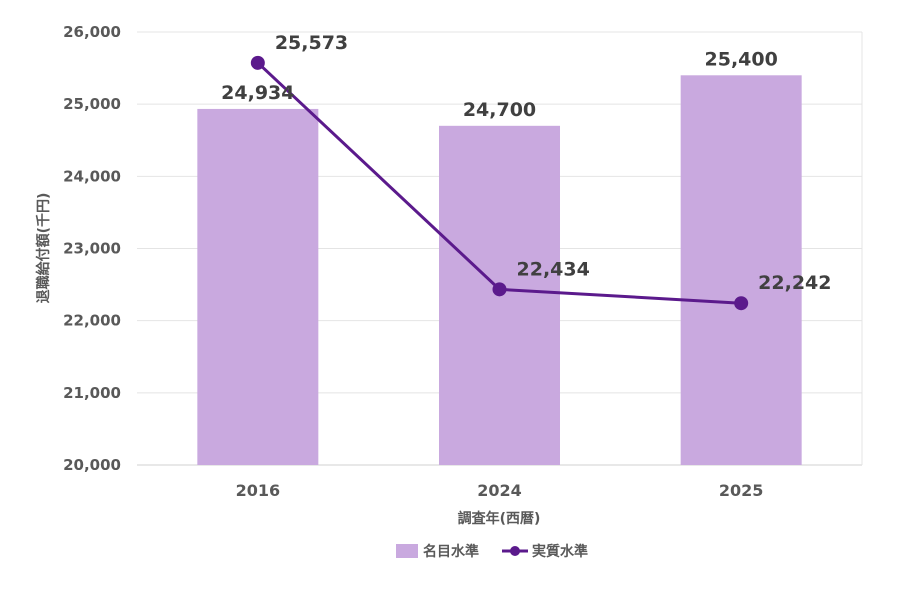 The height and width of the screenshot is (590, 900). Describe the element at coordinates (92, 104) in the screenshot. I see `y-tick-label: 25,000` at that location.